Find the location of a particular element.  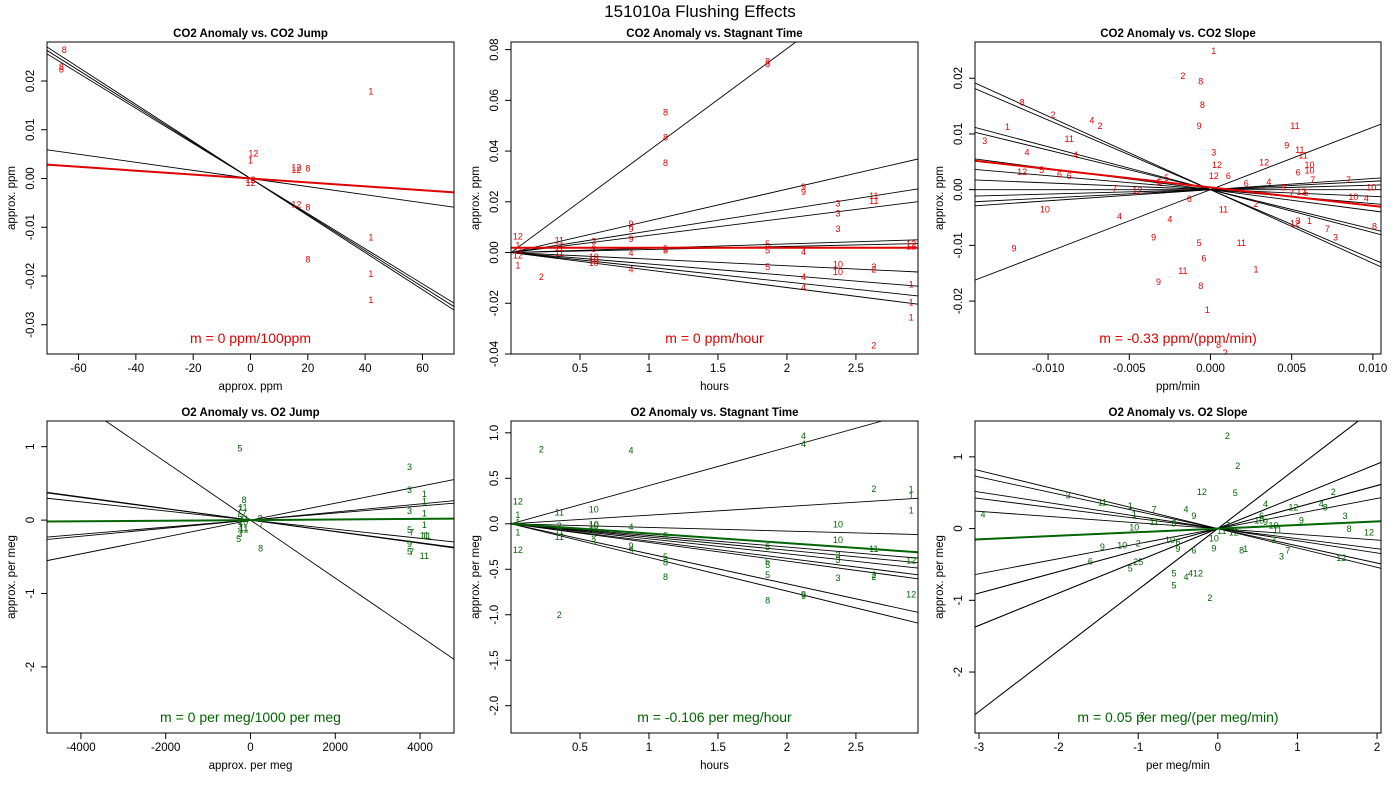

chart-title: O2 Anomaly vs. O2 Slope is located at coordinates (1178, 413).